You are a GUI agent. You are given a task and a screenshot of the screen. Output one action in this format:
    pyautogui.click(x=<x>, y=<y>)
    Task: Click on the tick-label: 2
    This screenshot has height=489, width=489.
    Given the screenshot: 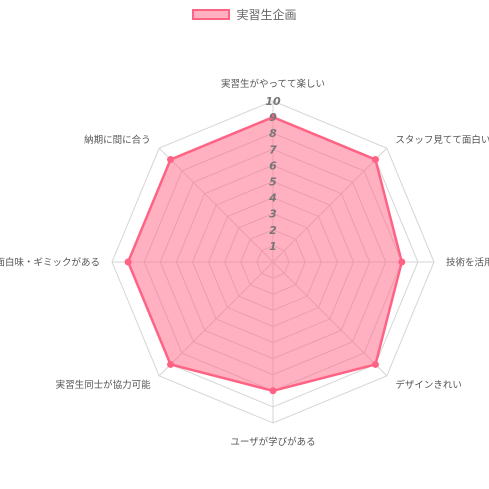 What is the action you would take?
    pyautogui.click(x=273, y=230)
    